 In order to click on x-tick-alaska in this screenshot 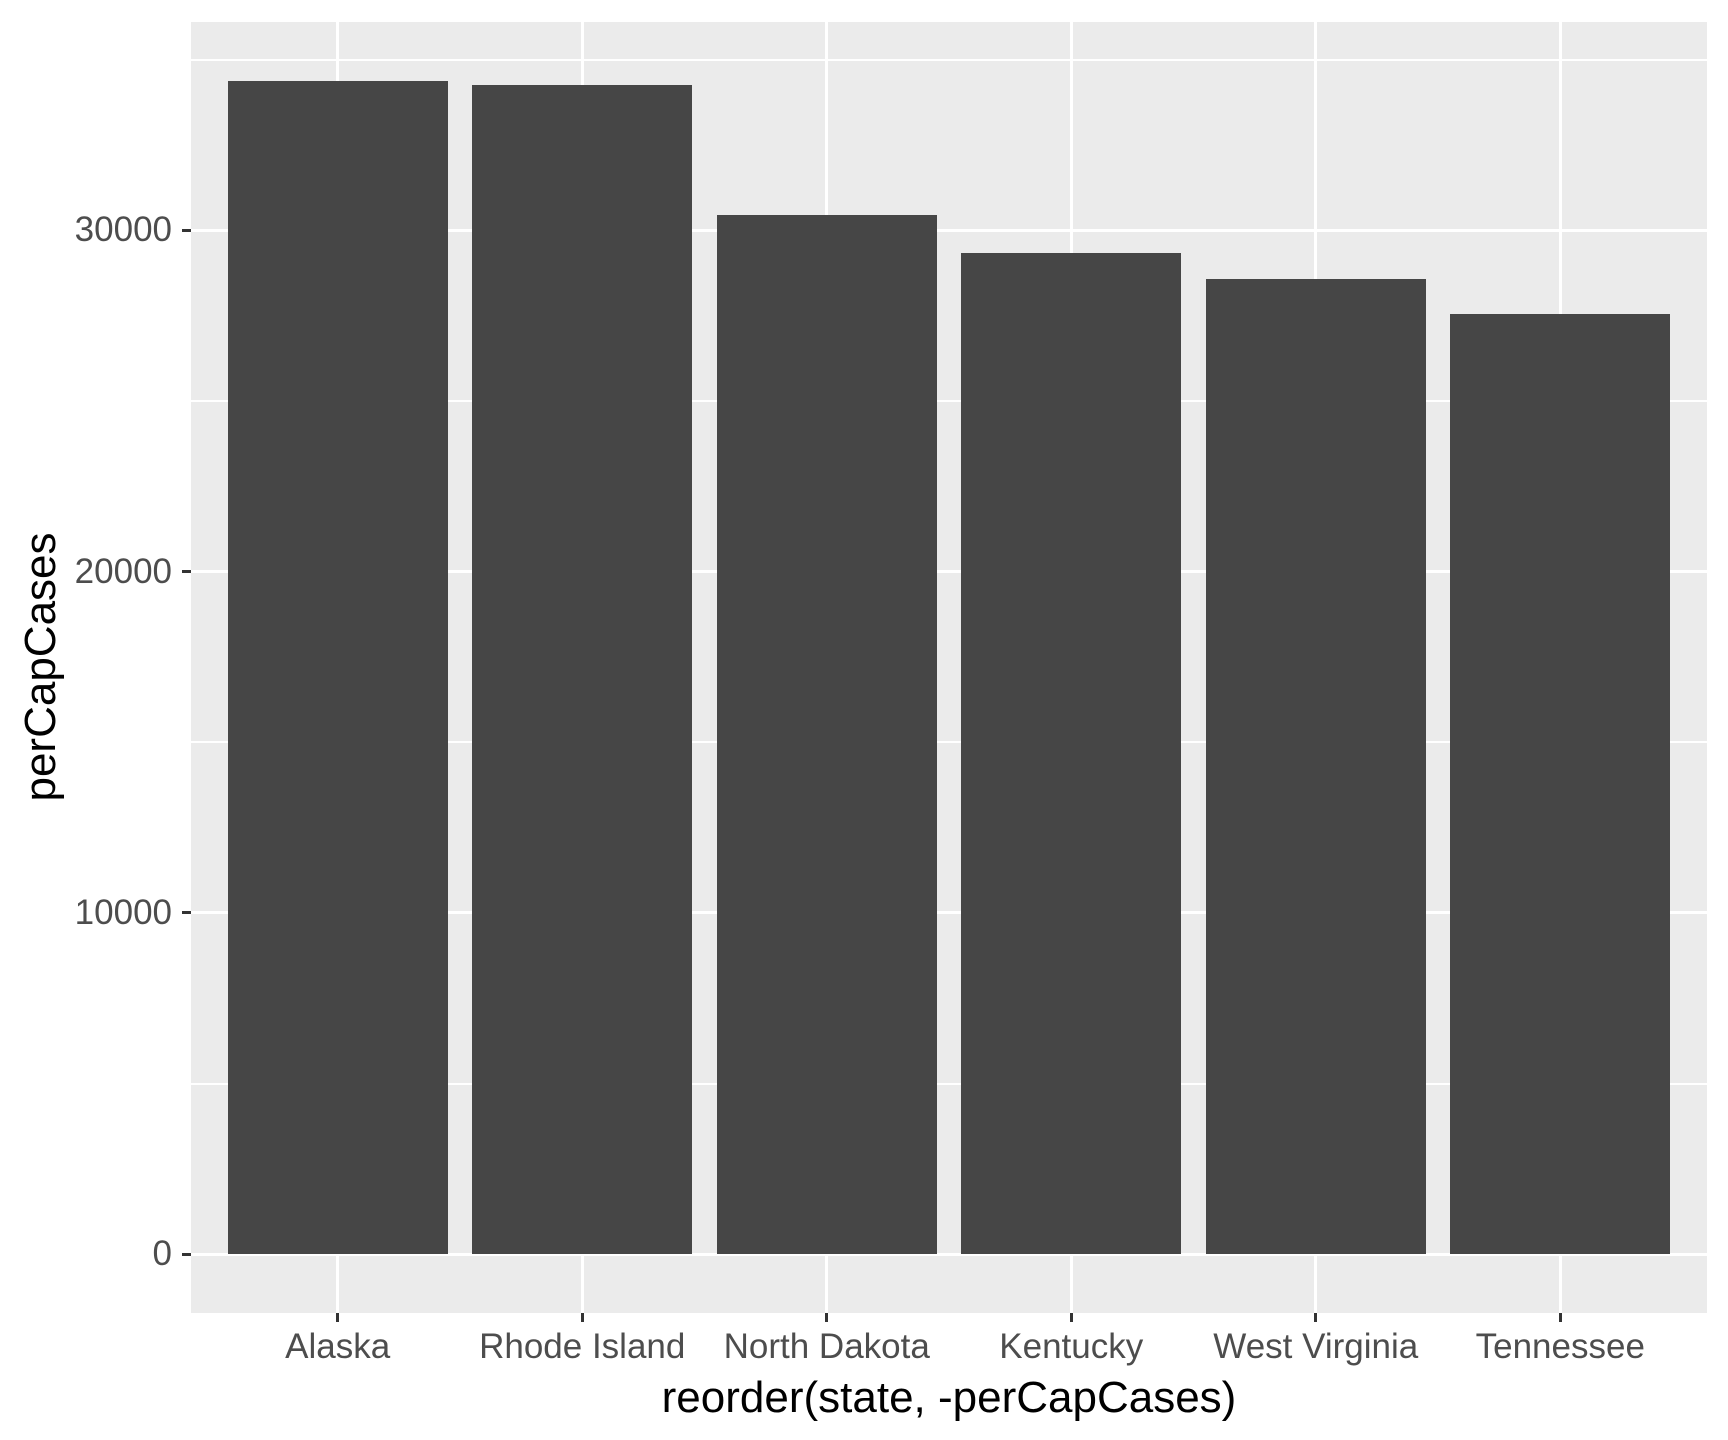, I will do `click(338, 1317)`.